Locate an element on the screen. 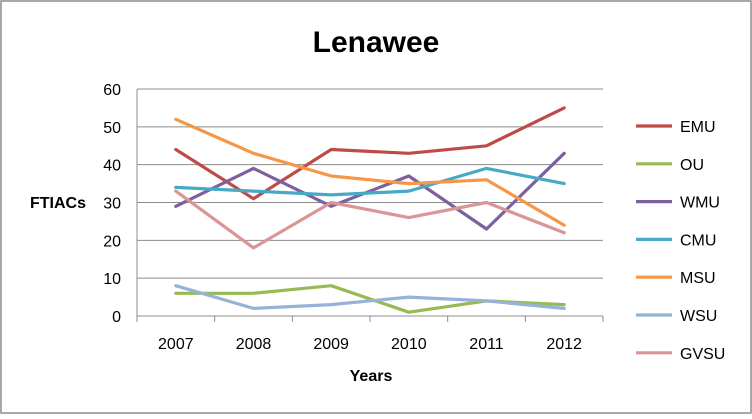 The height and width of the screenshot is (419, 752). x-axis-title: Years is located at coordinates (371, 376).